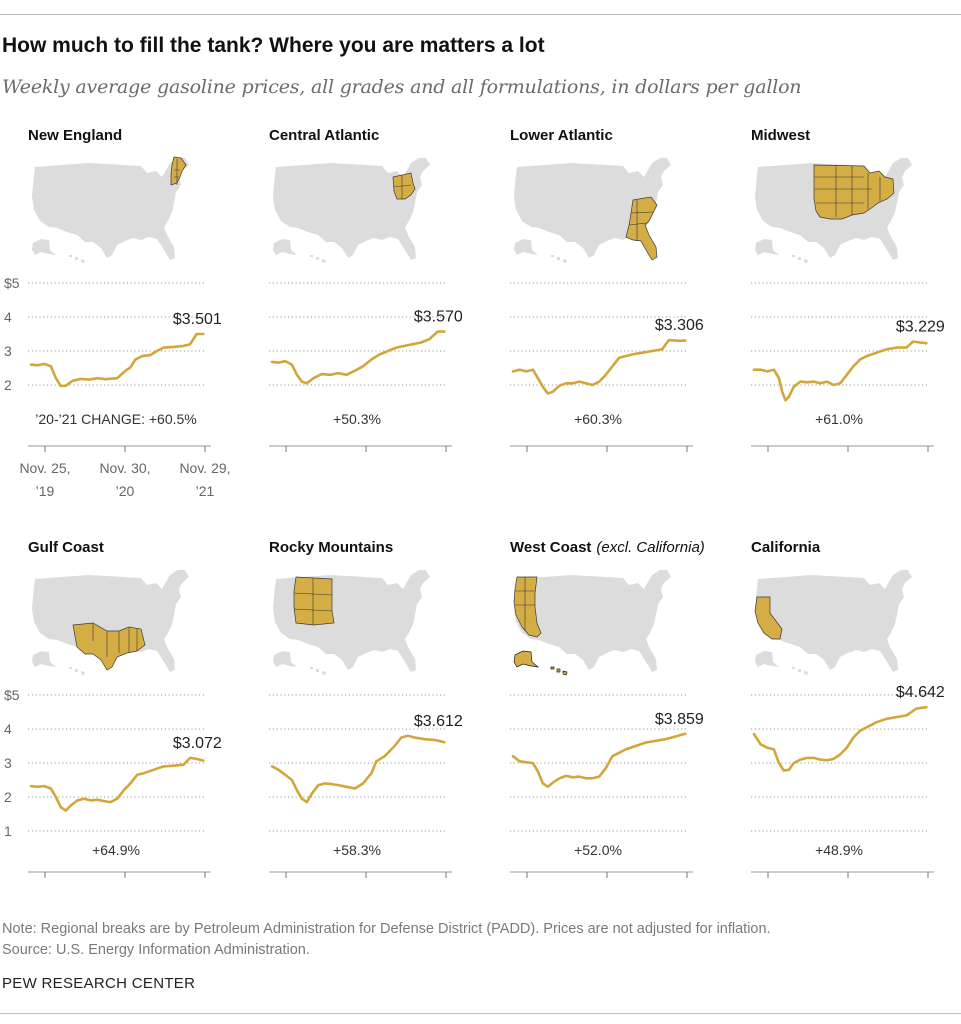 Image resolution: width=961 pixels, height=1024 pixels. I want to click on region-note: (excl. California), so click(650, 547).